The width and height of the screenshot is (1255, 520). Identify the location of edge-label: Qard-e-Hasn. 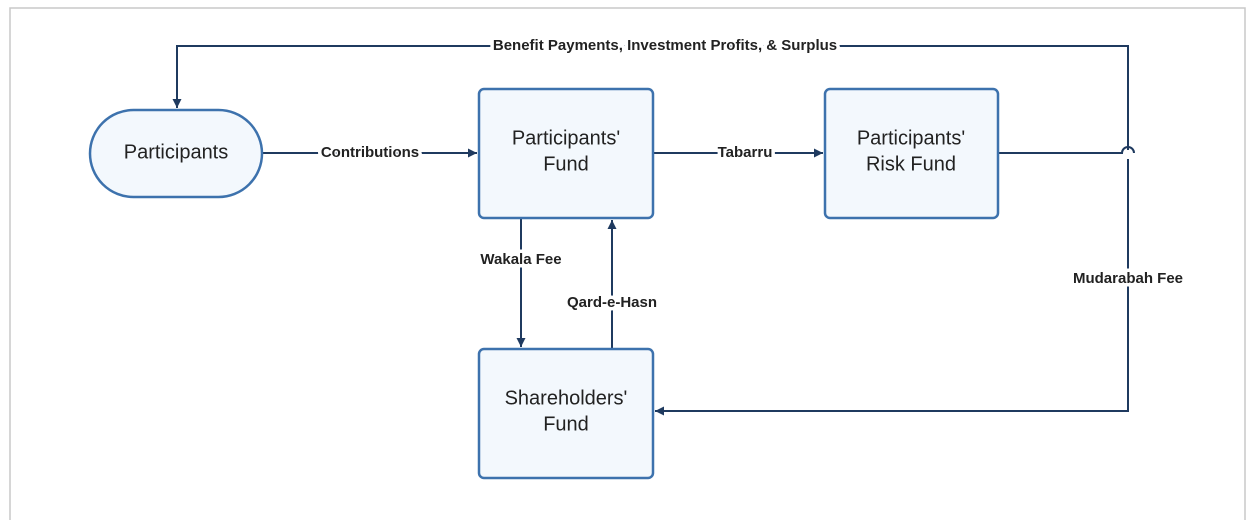
(612, 302).